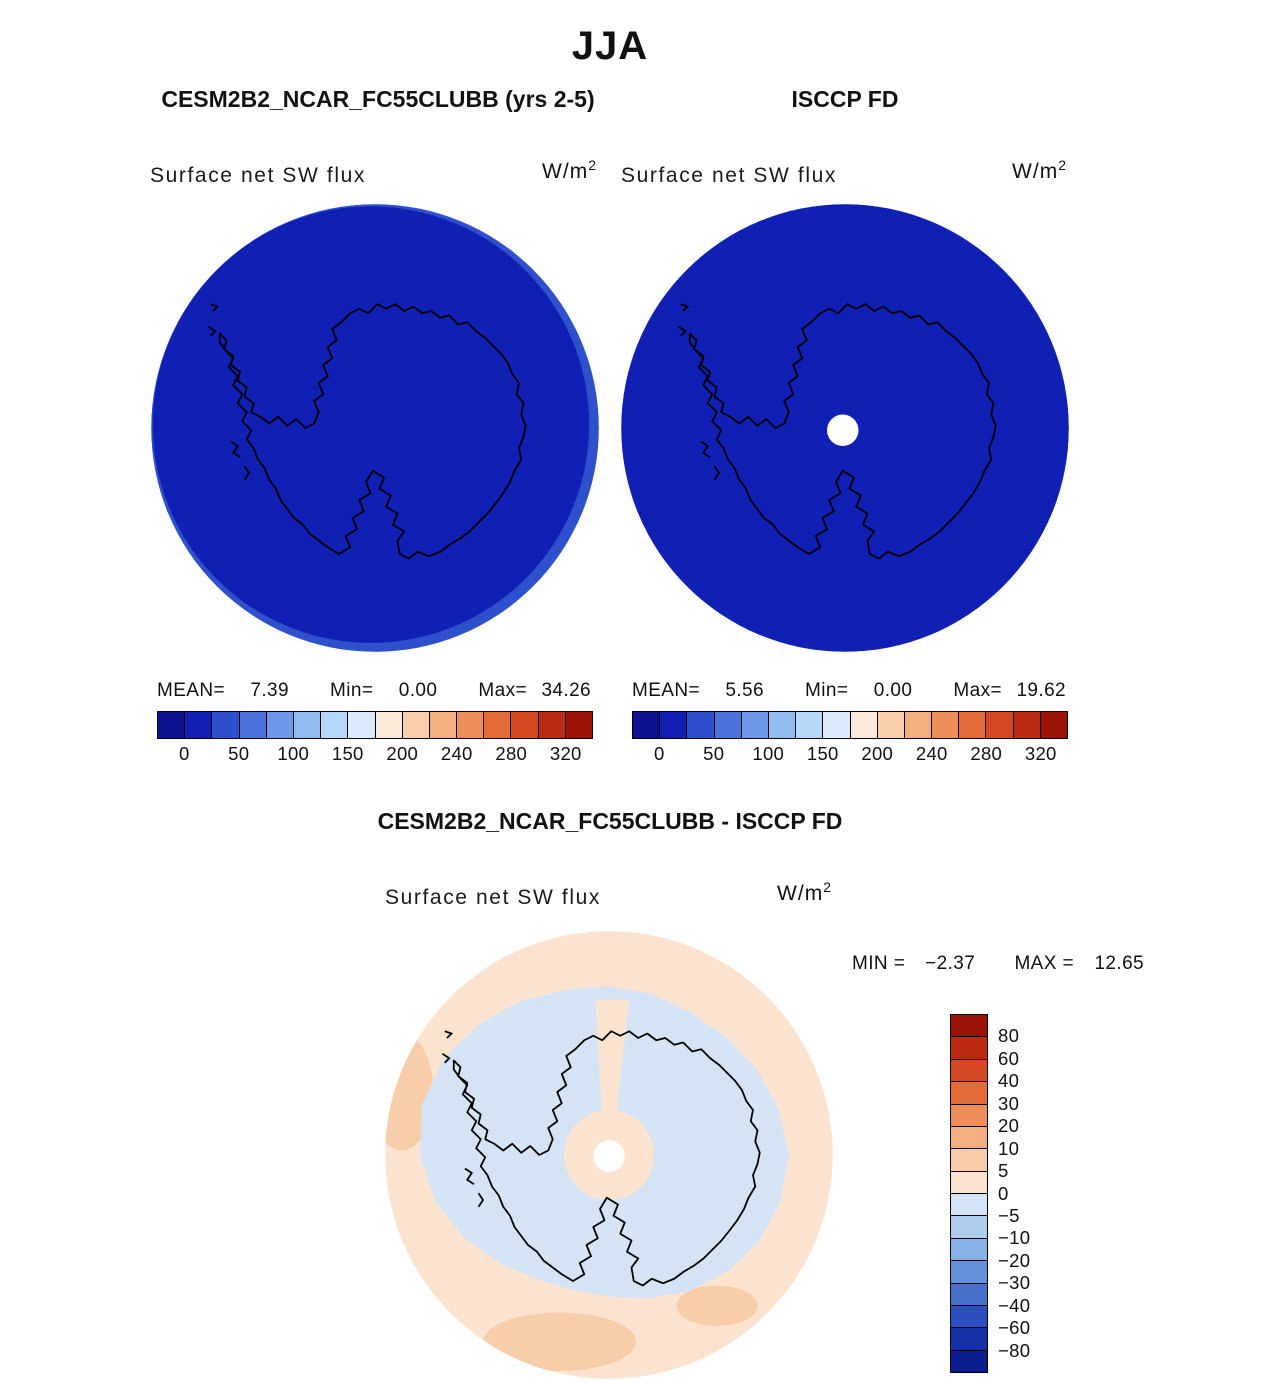 This screenshot has height=1383, width=1285. What do you see at coordinates (827, 690) in the screenshot?
I see `stat-label: Min=` at bounding box center [827, 690].